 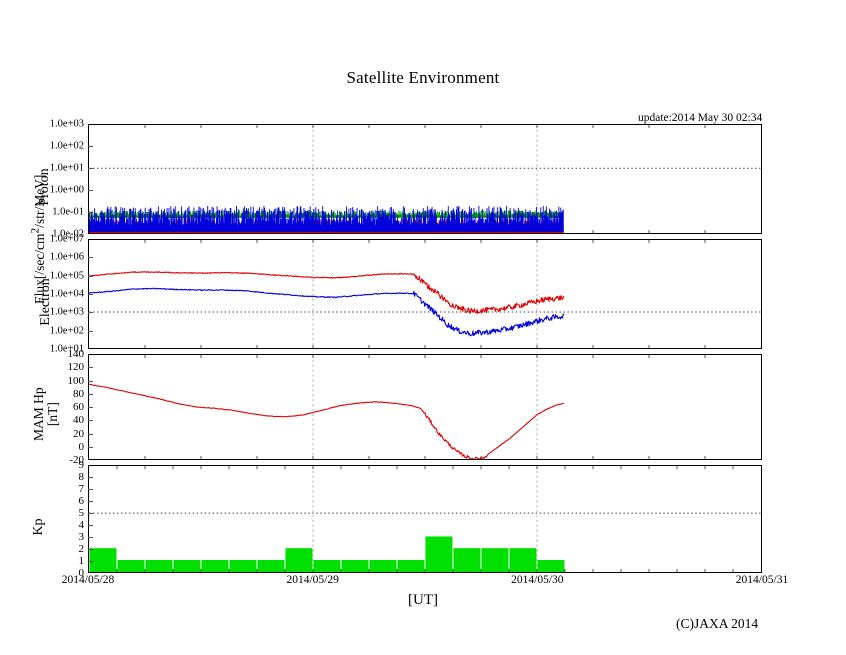 I want to click on update-timestamp: update:2014 May 30 02:34, so click(x=700, y=118).